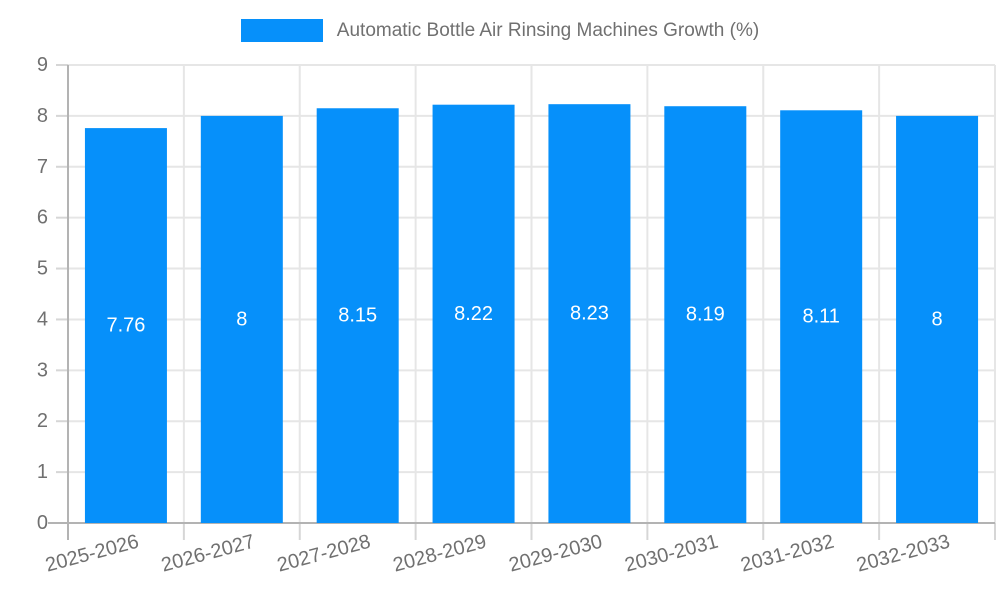 The image size is (1000, 600). I want to click on y-axis-label: 8, so click(42, 116).